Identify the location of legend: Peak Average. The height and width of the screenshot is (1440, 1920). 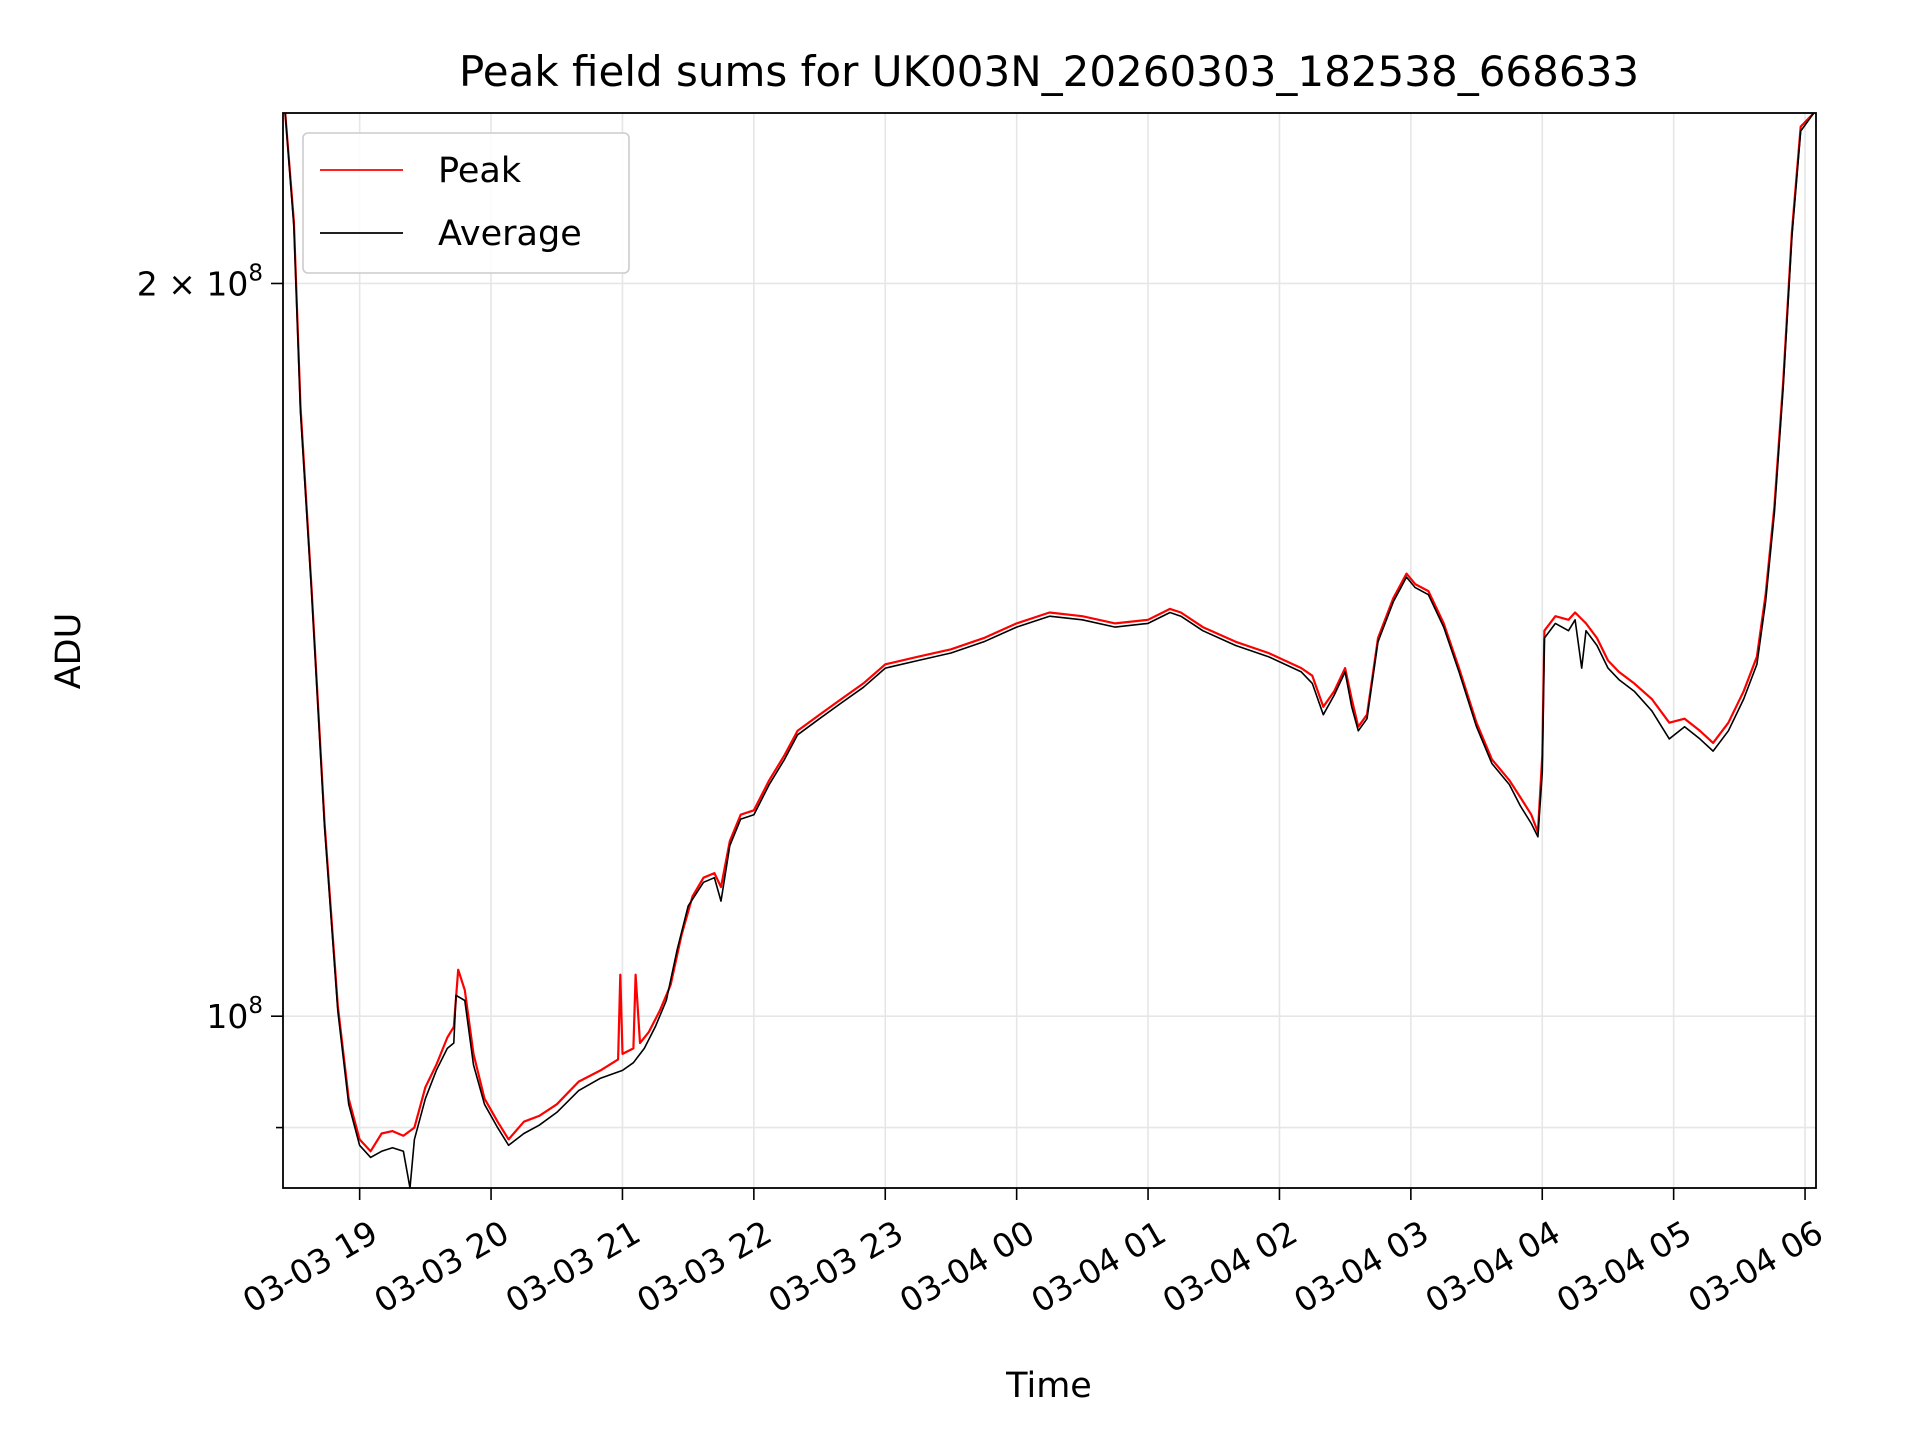
(466, 203).